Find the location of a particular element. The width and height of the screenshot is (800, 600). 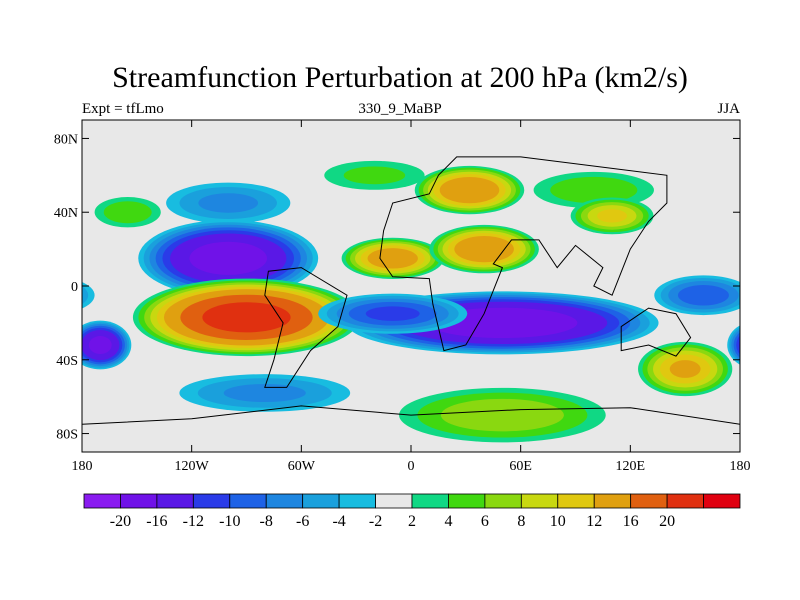

field-pacific-high is located at coordinates (466, 317).